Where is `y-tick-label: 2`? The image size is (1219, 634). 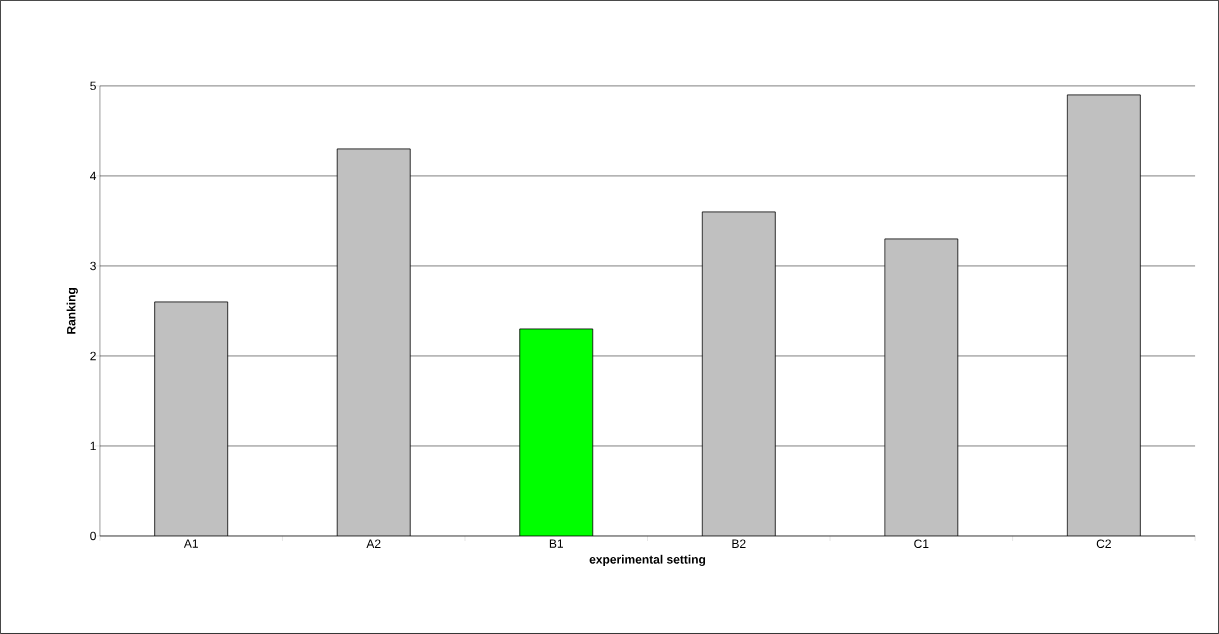 y-tick-label: 2 is located at coordinates (93, 356).